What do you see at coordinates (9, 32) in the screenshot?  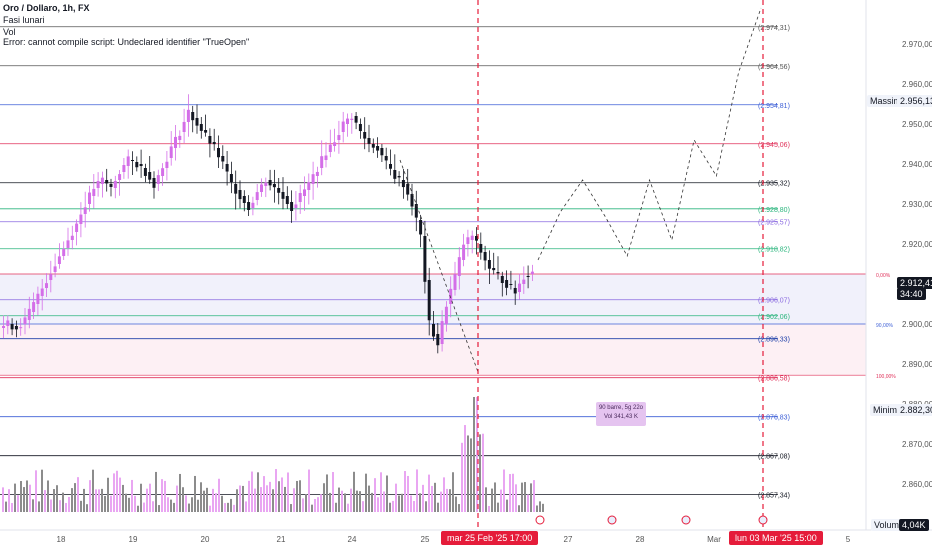 I see `indicator-volume: Vol` at bounding box center [9, 32].